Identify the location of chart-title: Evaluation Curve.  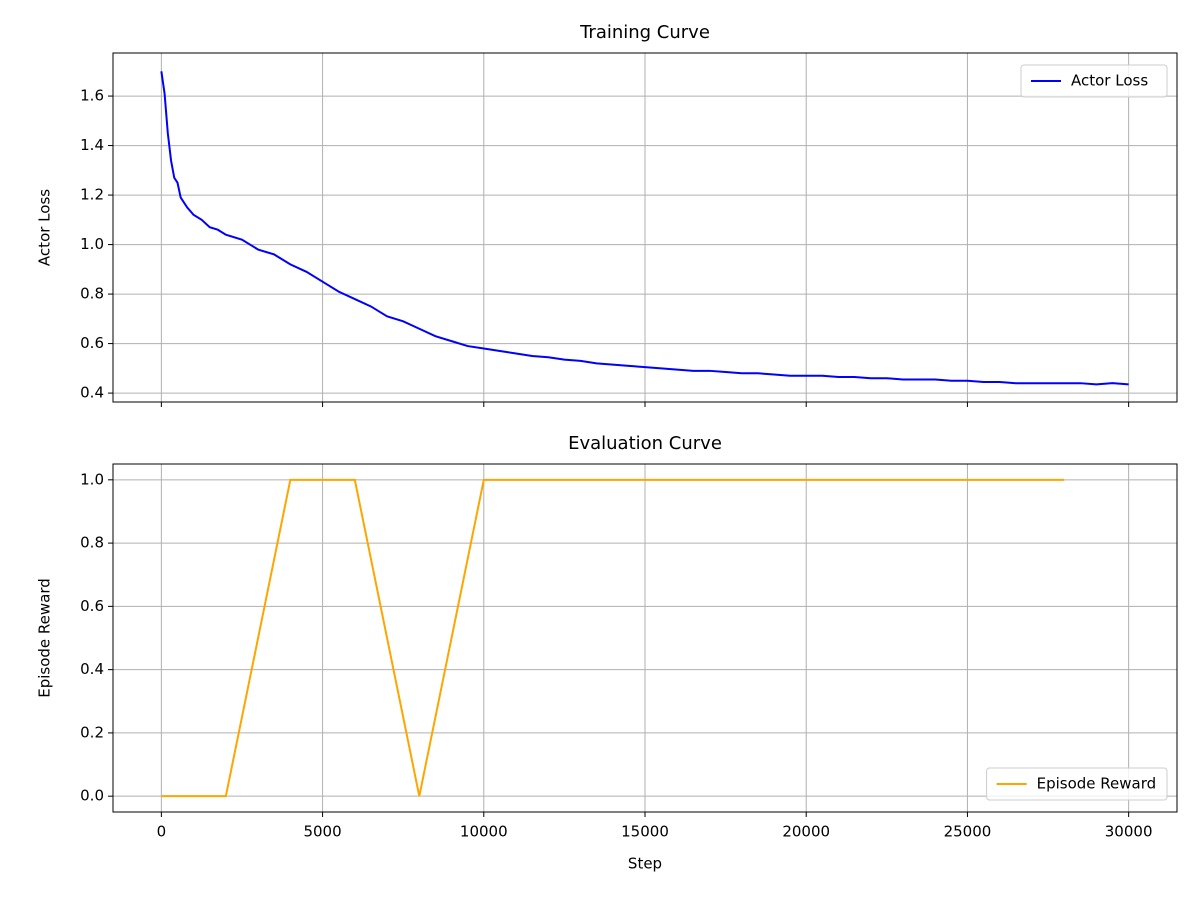
(645, 443).